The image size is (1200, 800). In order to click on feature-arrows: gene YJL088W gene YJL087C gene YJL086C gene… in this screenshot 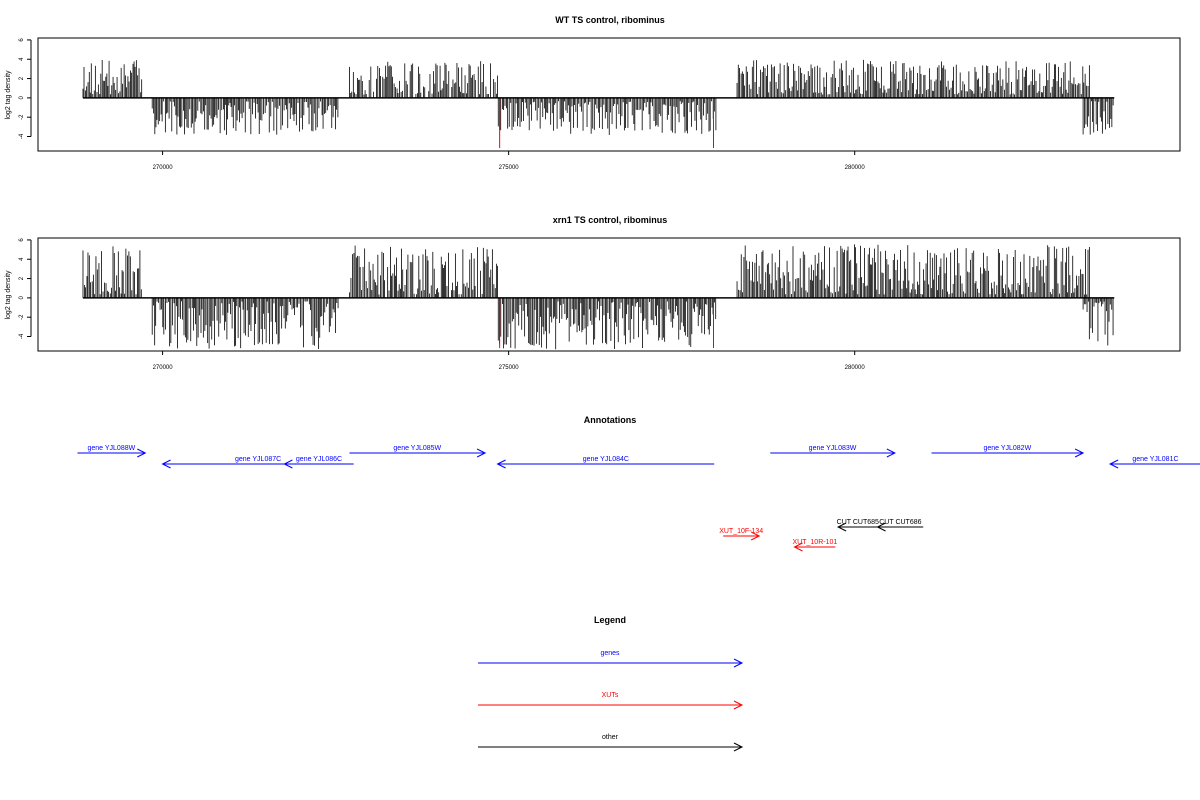, I will do `click(638, 498)`.